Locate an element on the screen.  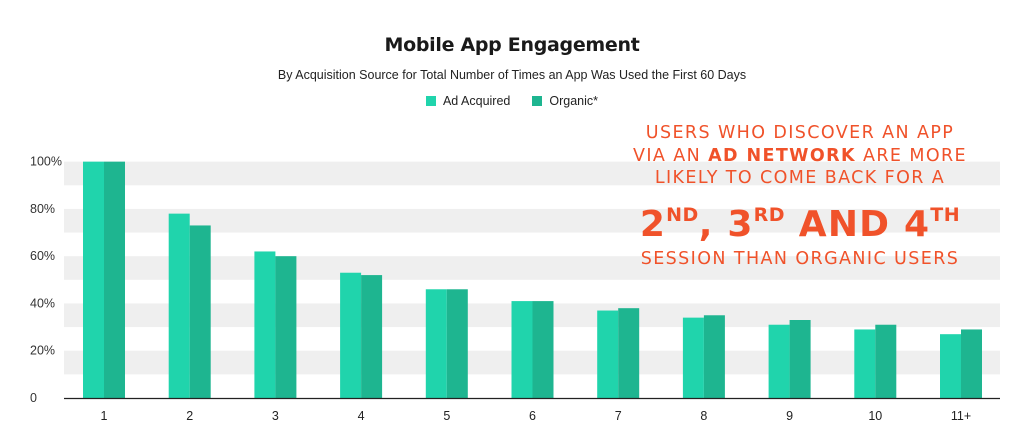
callout-session-3: 3 is located at coordinates (740, 224).